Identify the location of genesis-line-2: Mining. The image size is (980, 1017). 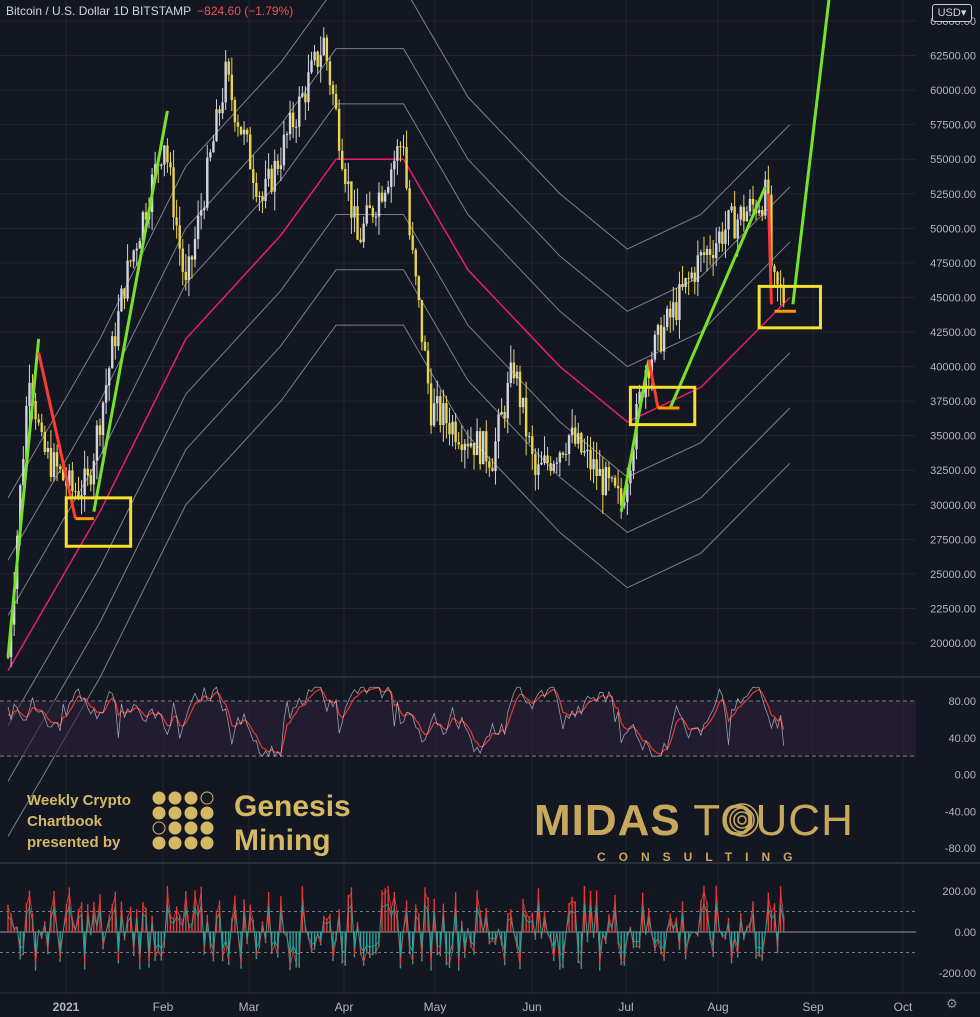
(282, 840).